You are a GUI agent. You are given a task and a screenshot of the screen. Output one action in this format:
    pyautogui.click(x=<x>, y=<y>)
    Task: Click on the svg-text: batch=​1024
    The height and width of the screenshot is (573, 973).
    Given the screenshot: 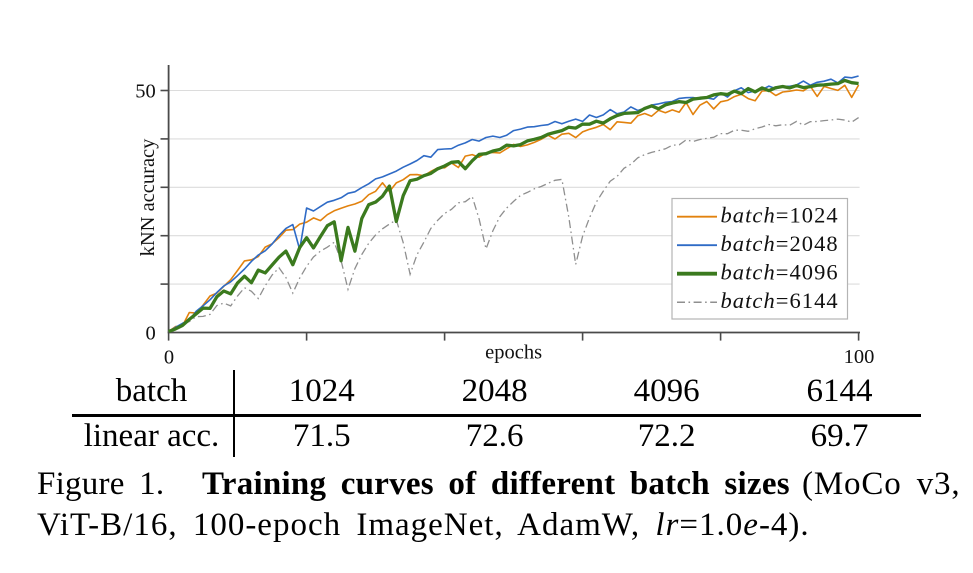 What is the action you would take?
    pyautogui.click(x=780, y=215)
    